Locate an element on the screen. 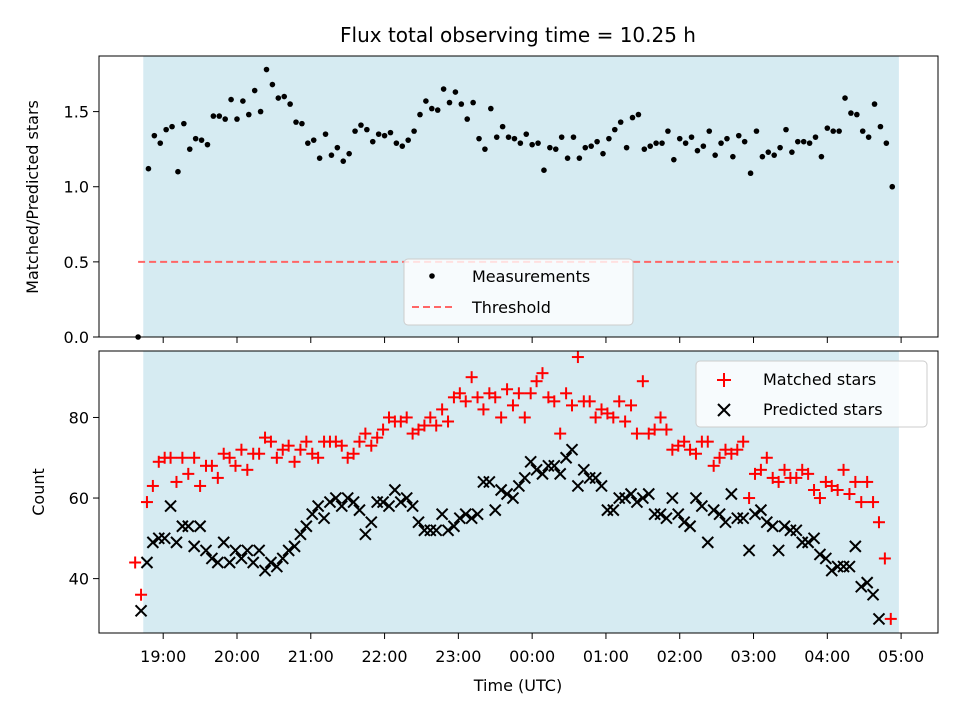 The width and height of the screenshot is (960, 720). x-tick-label: 04:00 is located at coordinates (827, 656).